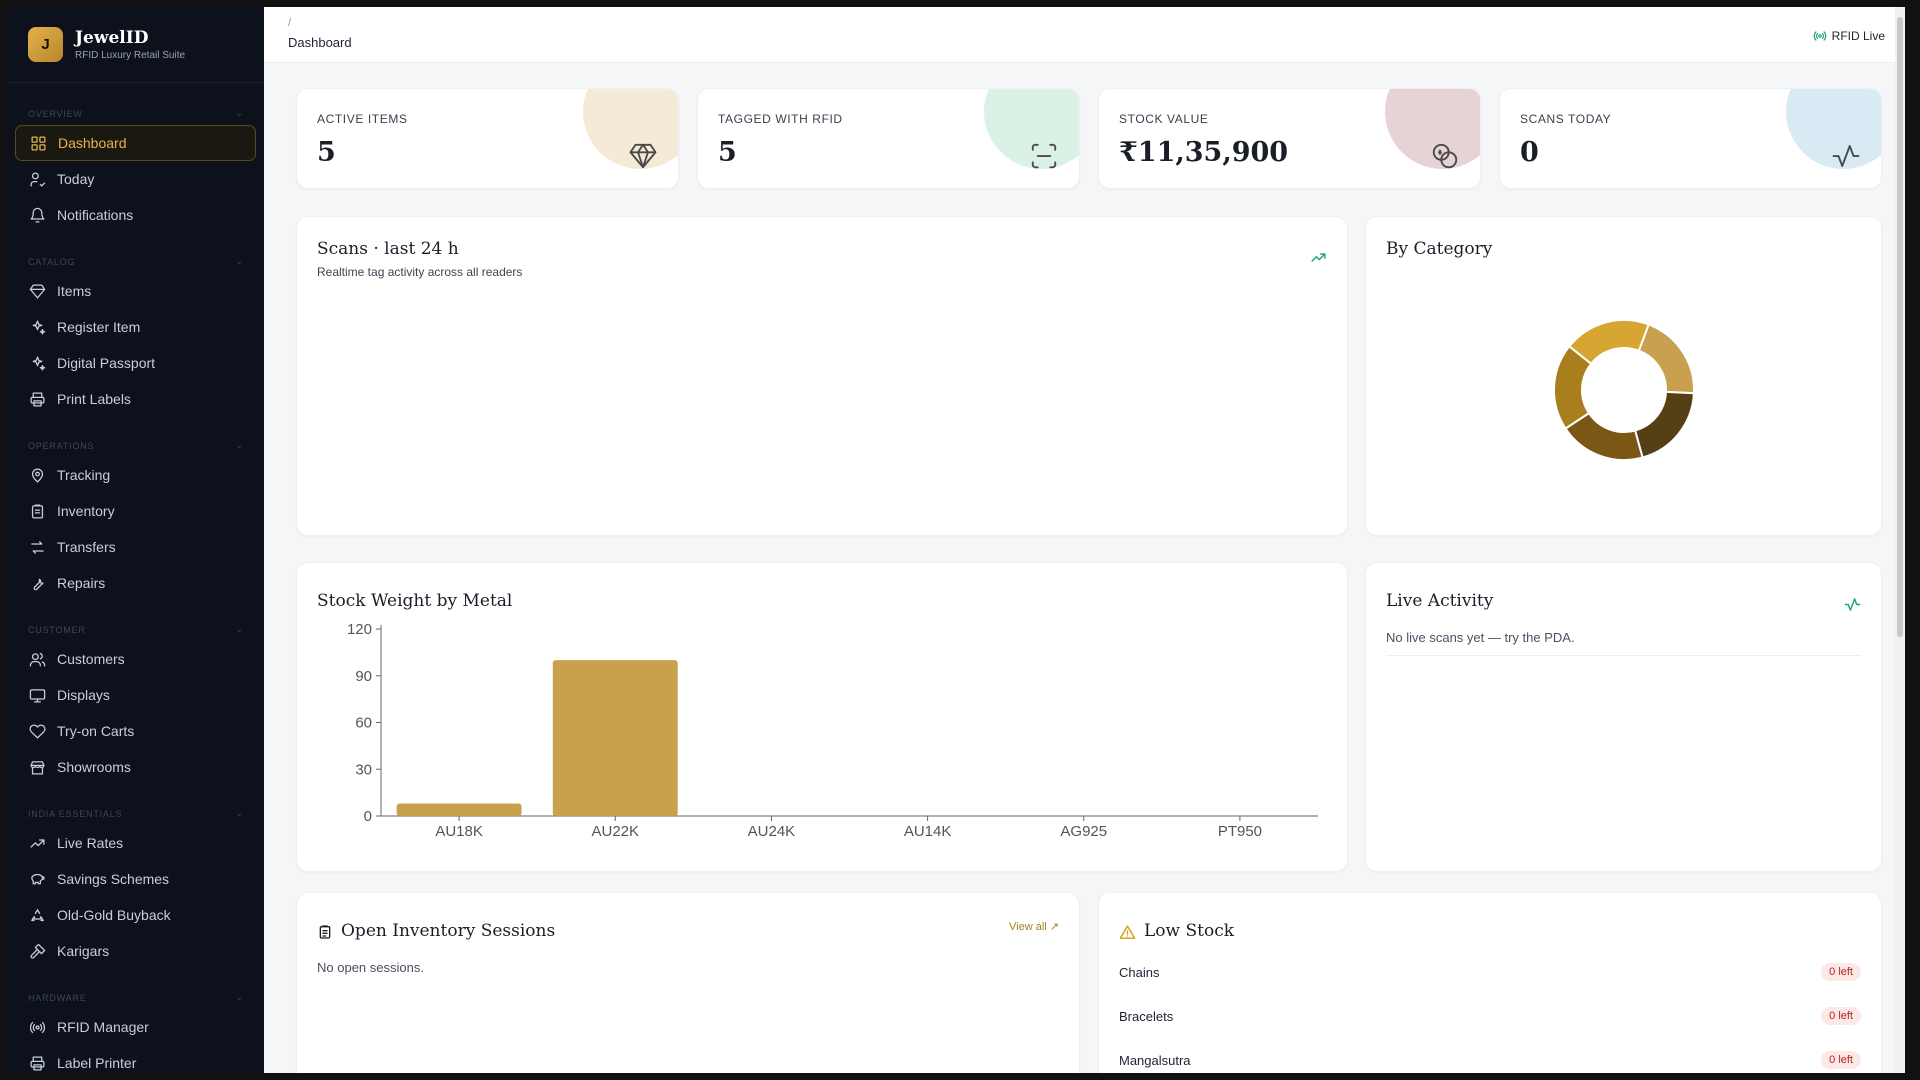  What do you see at coordinates (363, 769) in the screenshot?
I see `y-tick-label: 30` at bounding box center [363, 769].